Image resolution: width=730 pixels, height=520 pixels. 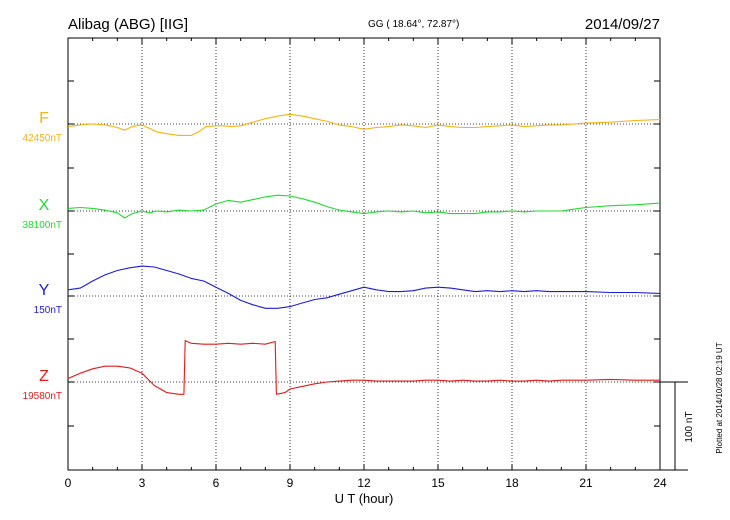 I want to click on x-tick-label: 3, so click(x=142, y=483).